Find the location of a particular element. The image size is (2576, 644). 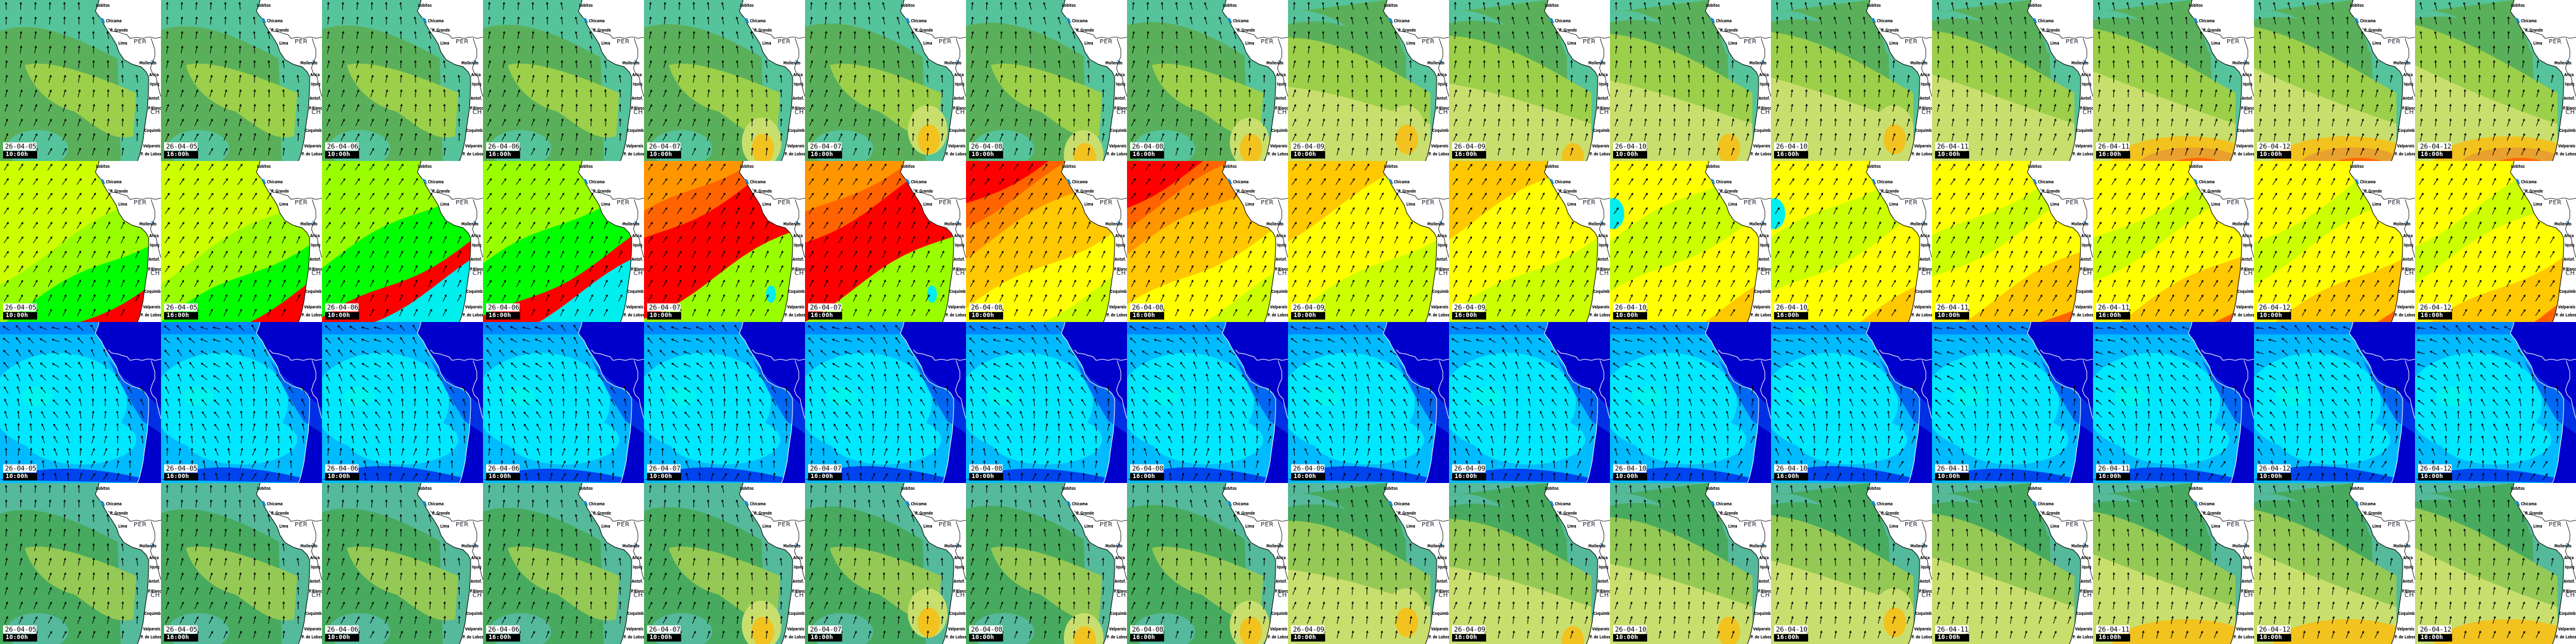

wind-map-tile: 26-04-12 16:00h is located at coordinates (2495, 402).